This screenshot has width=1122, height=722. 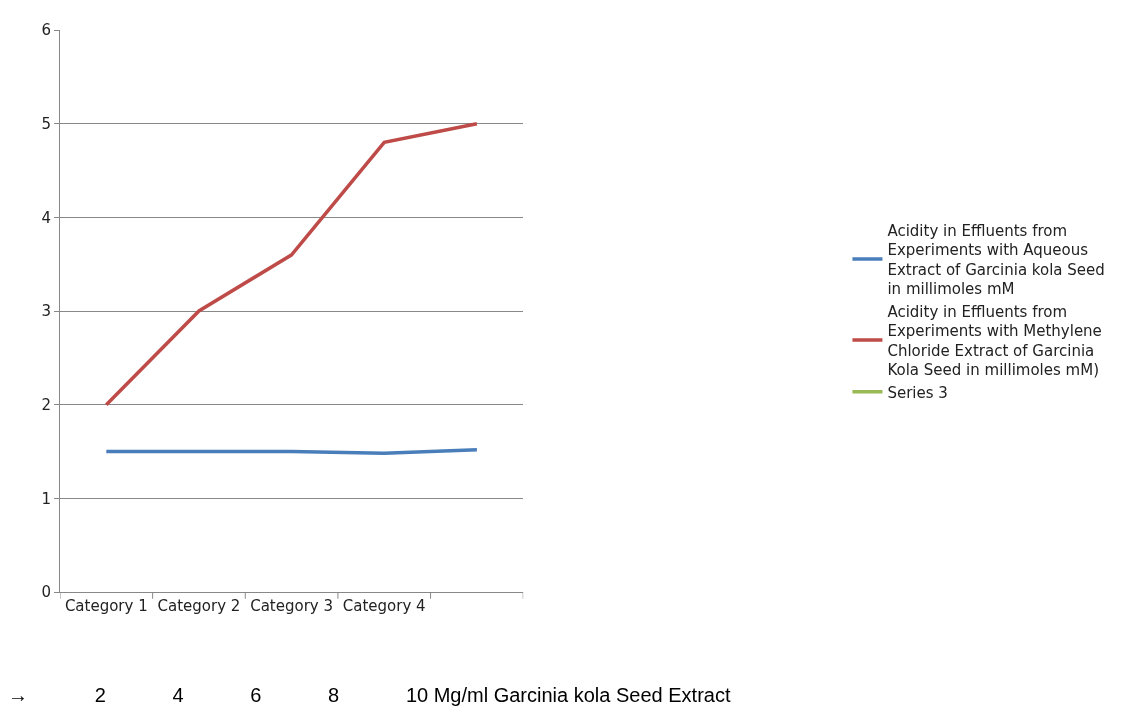 What do you see at coordinates (46, 498) in the screenshot?
I see `y-tick-label: 1` at bounding box center [46, 498].